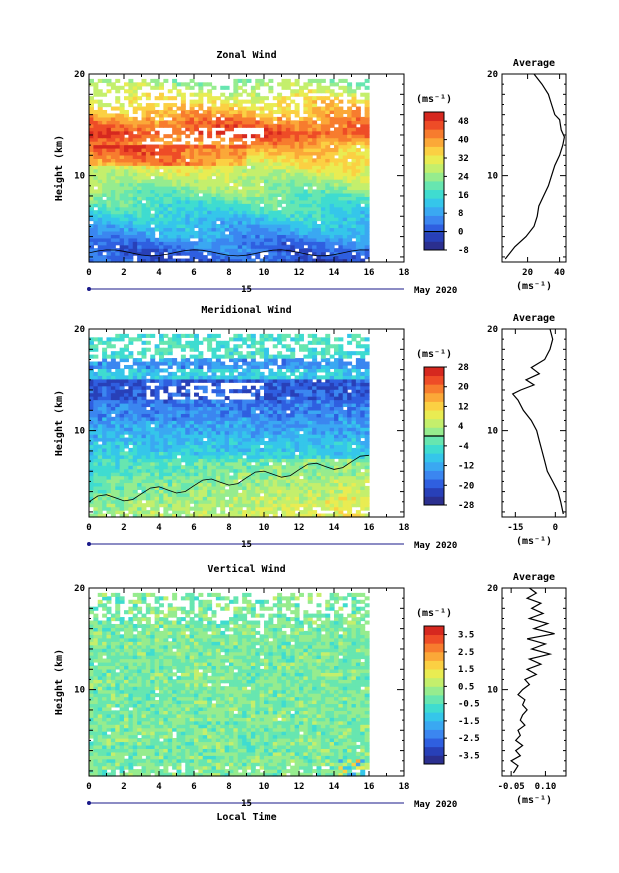 The width and height of the screenshot is (619, 873). Describe the element at coordinates (527, 273) in the screenshot. I see `profile-x-tick-label: 20` at that location.